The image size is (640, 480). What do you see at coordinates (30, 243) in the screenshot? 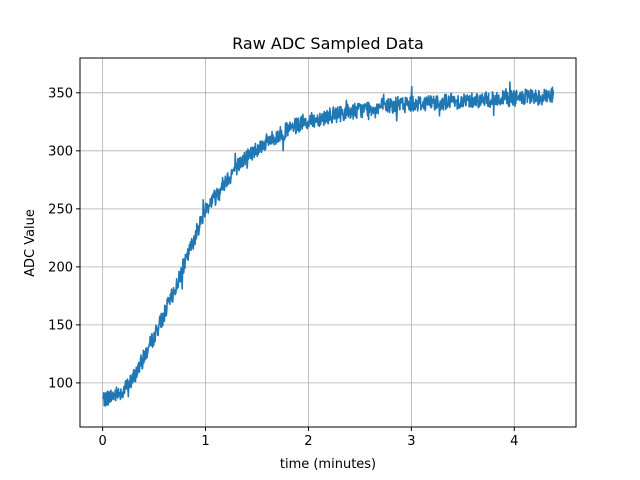
I see `y-axis-label: ADC Value` at bounding box center [30, 243].